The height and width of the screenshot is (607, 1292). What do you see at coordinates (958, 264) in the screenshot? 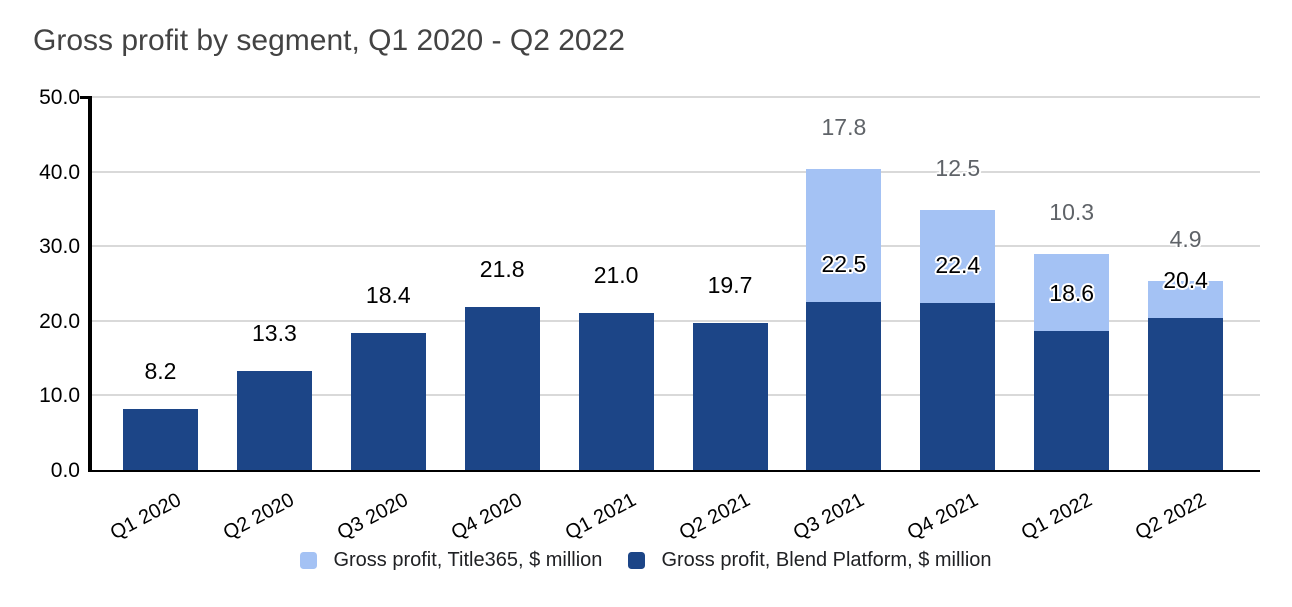
I see `data-label-blend-platform: 22.4` at bounding box center [958, 264].